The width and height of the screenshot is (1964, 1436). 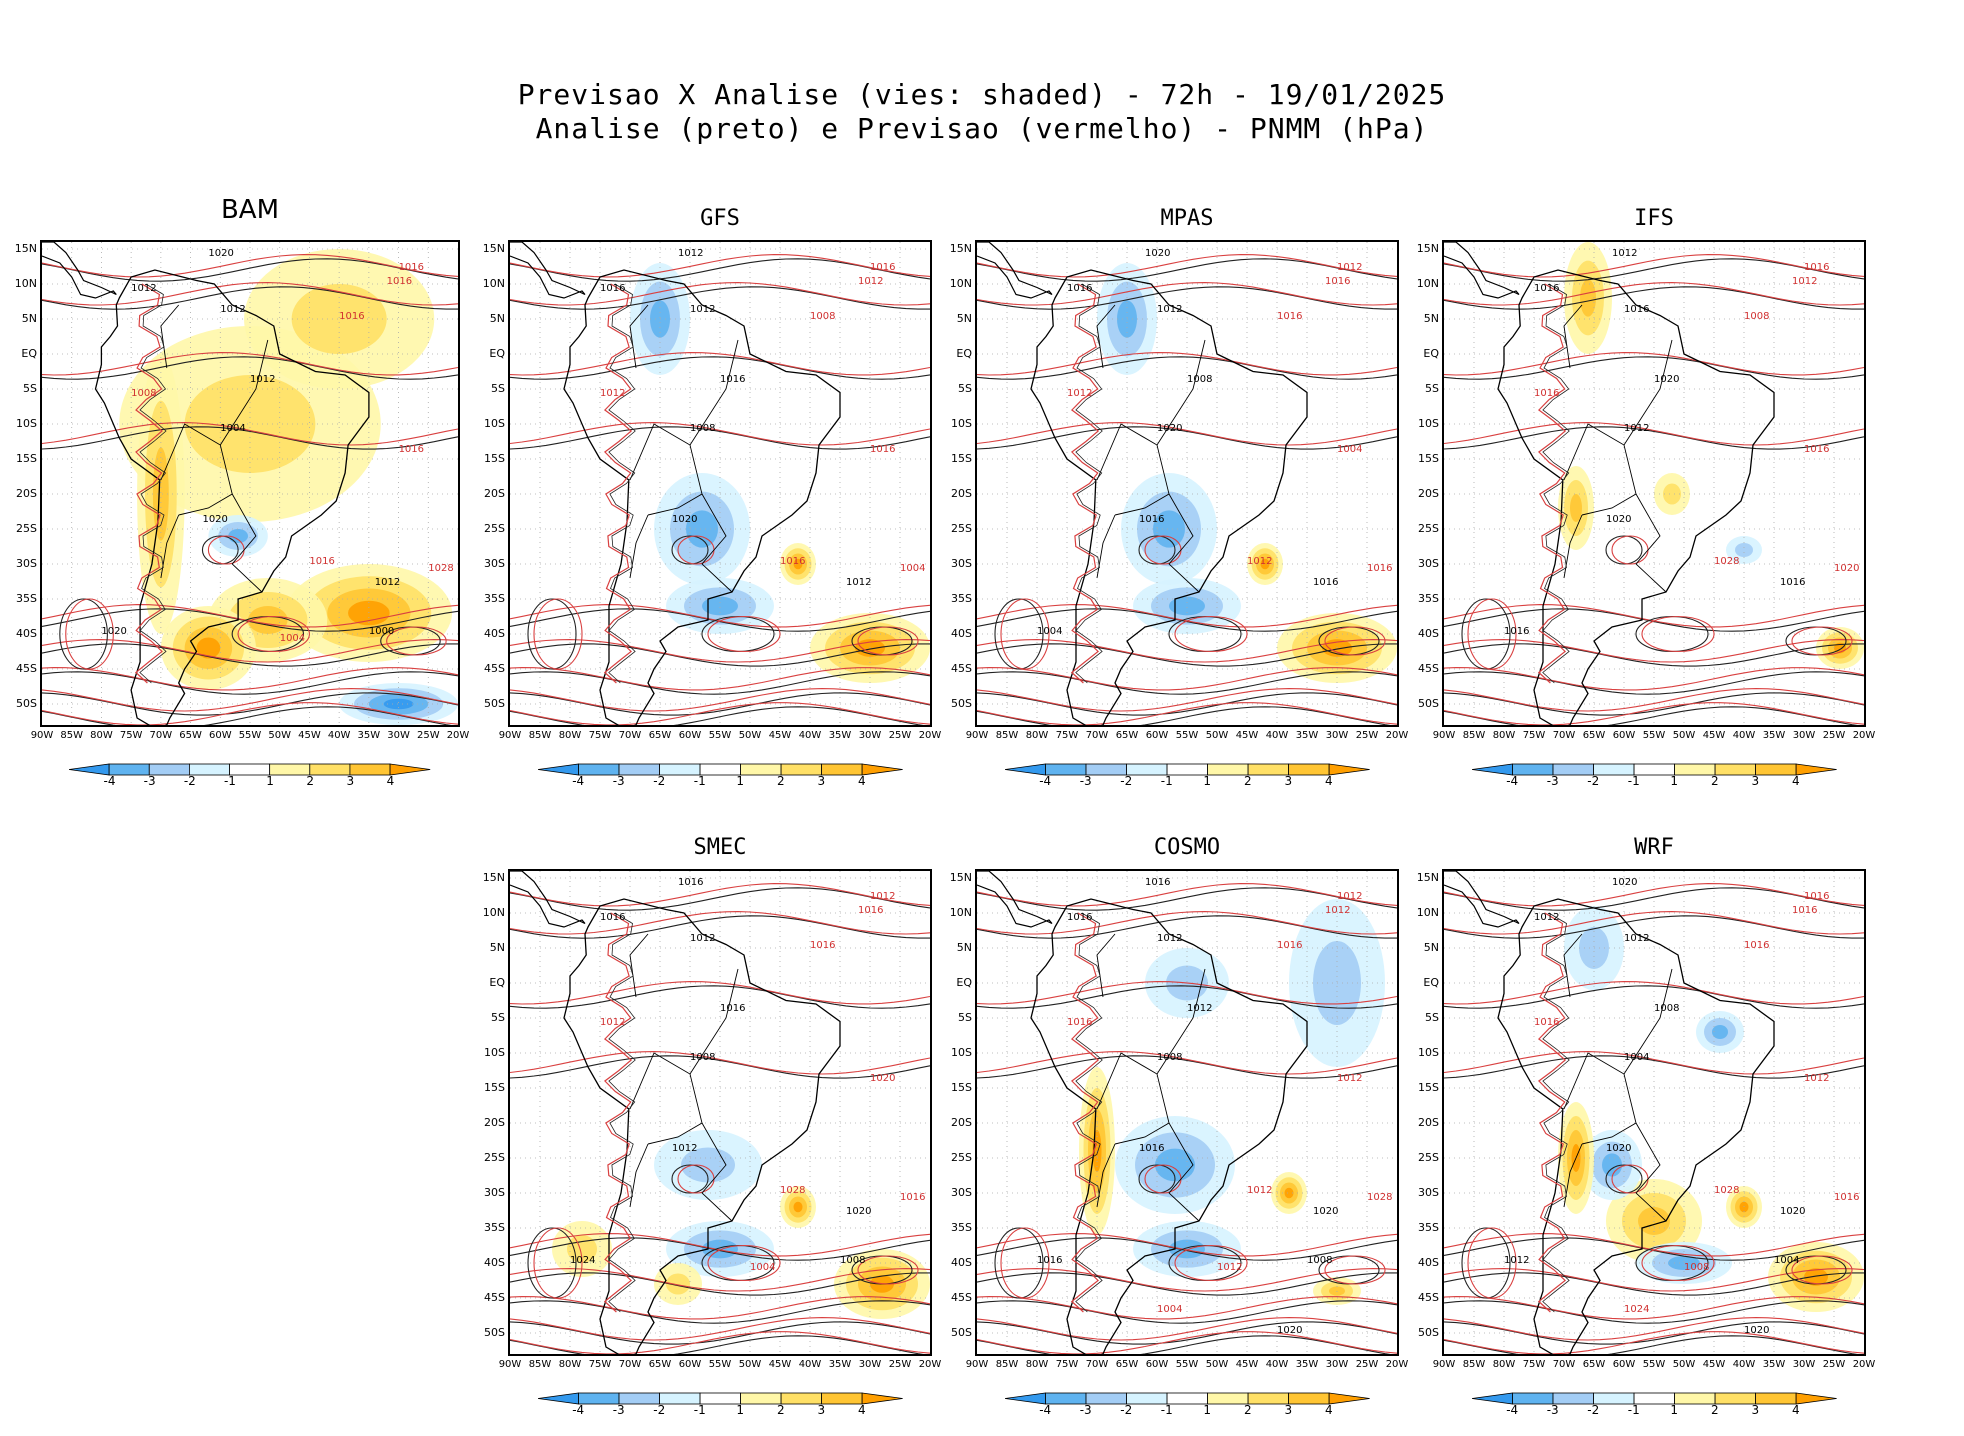 What do you see at coordinates (578, 781) in the screenshot?
I see `colorbar-label: -4` at bounding box center [578, 781].